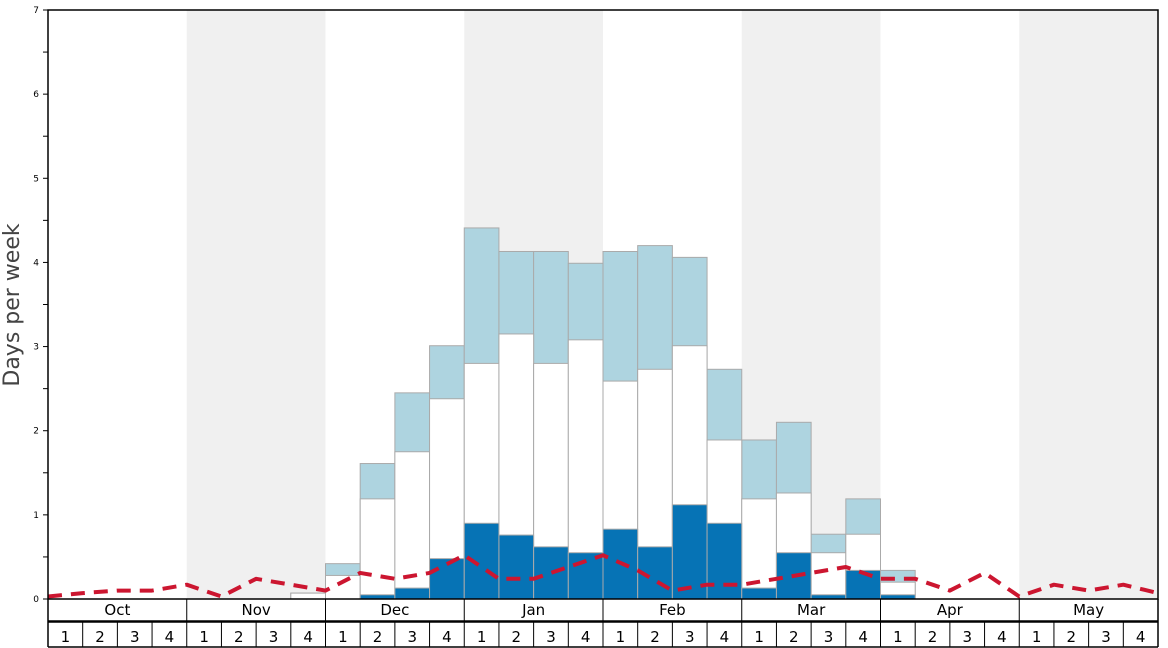 The image size is (1168, 648). Describe the element at coordinates (256, 304) in the screenshot. I see `shade-nov` at that location.